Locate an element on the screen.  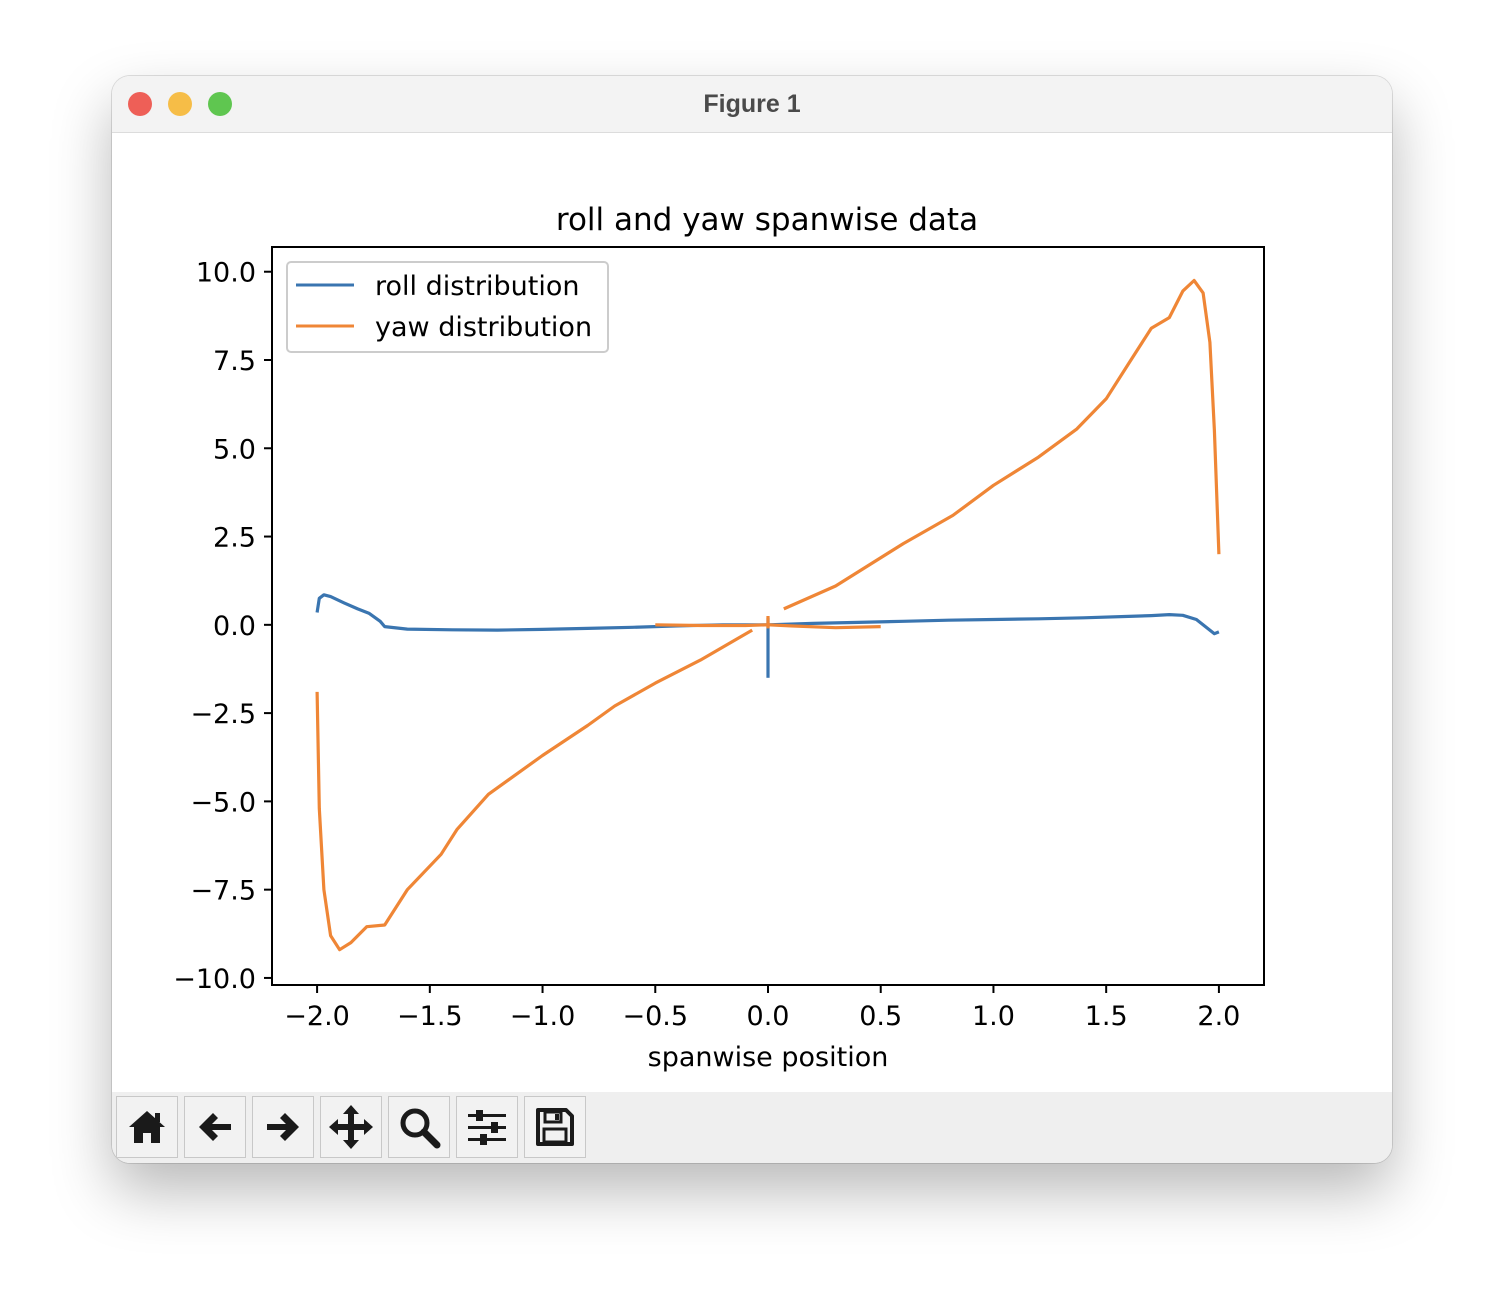
x-tick-label: 1.5 is located at coordinates (1106, 1016).